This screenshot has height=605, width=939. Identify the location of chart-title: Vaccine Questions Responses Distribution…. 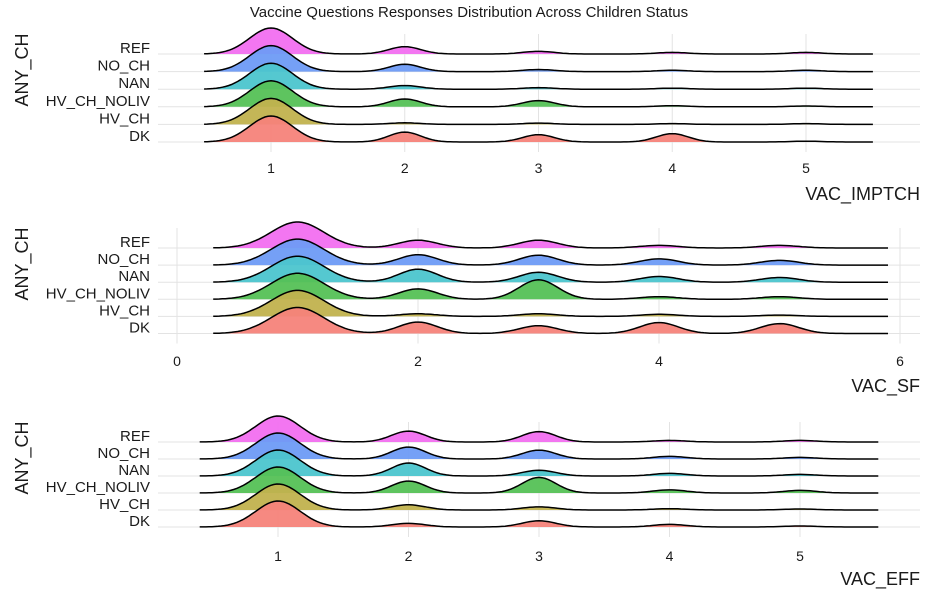
(469, 12).